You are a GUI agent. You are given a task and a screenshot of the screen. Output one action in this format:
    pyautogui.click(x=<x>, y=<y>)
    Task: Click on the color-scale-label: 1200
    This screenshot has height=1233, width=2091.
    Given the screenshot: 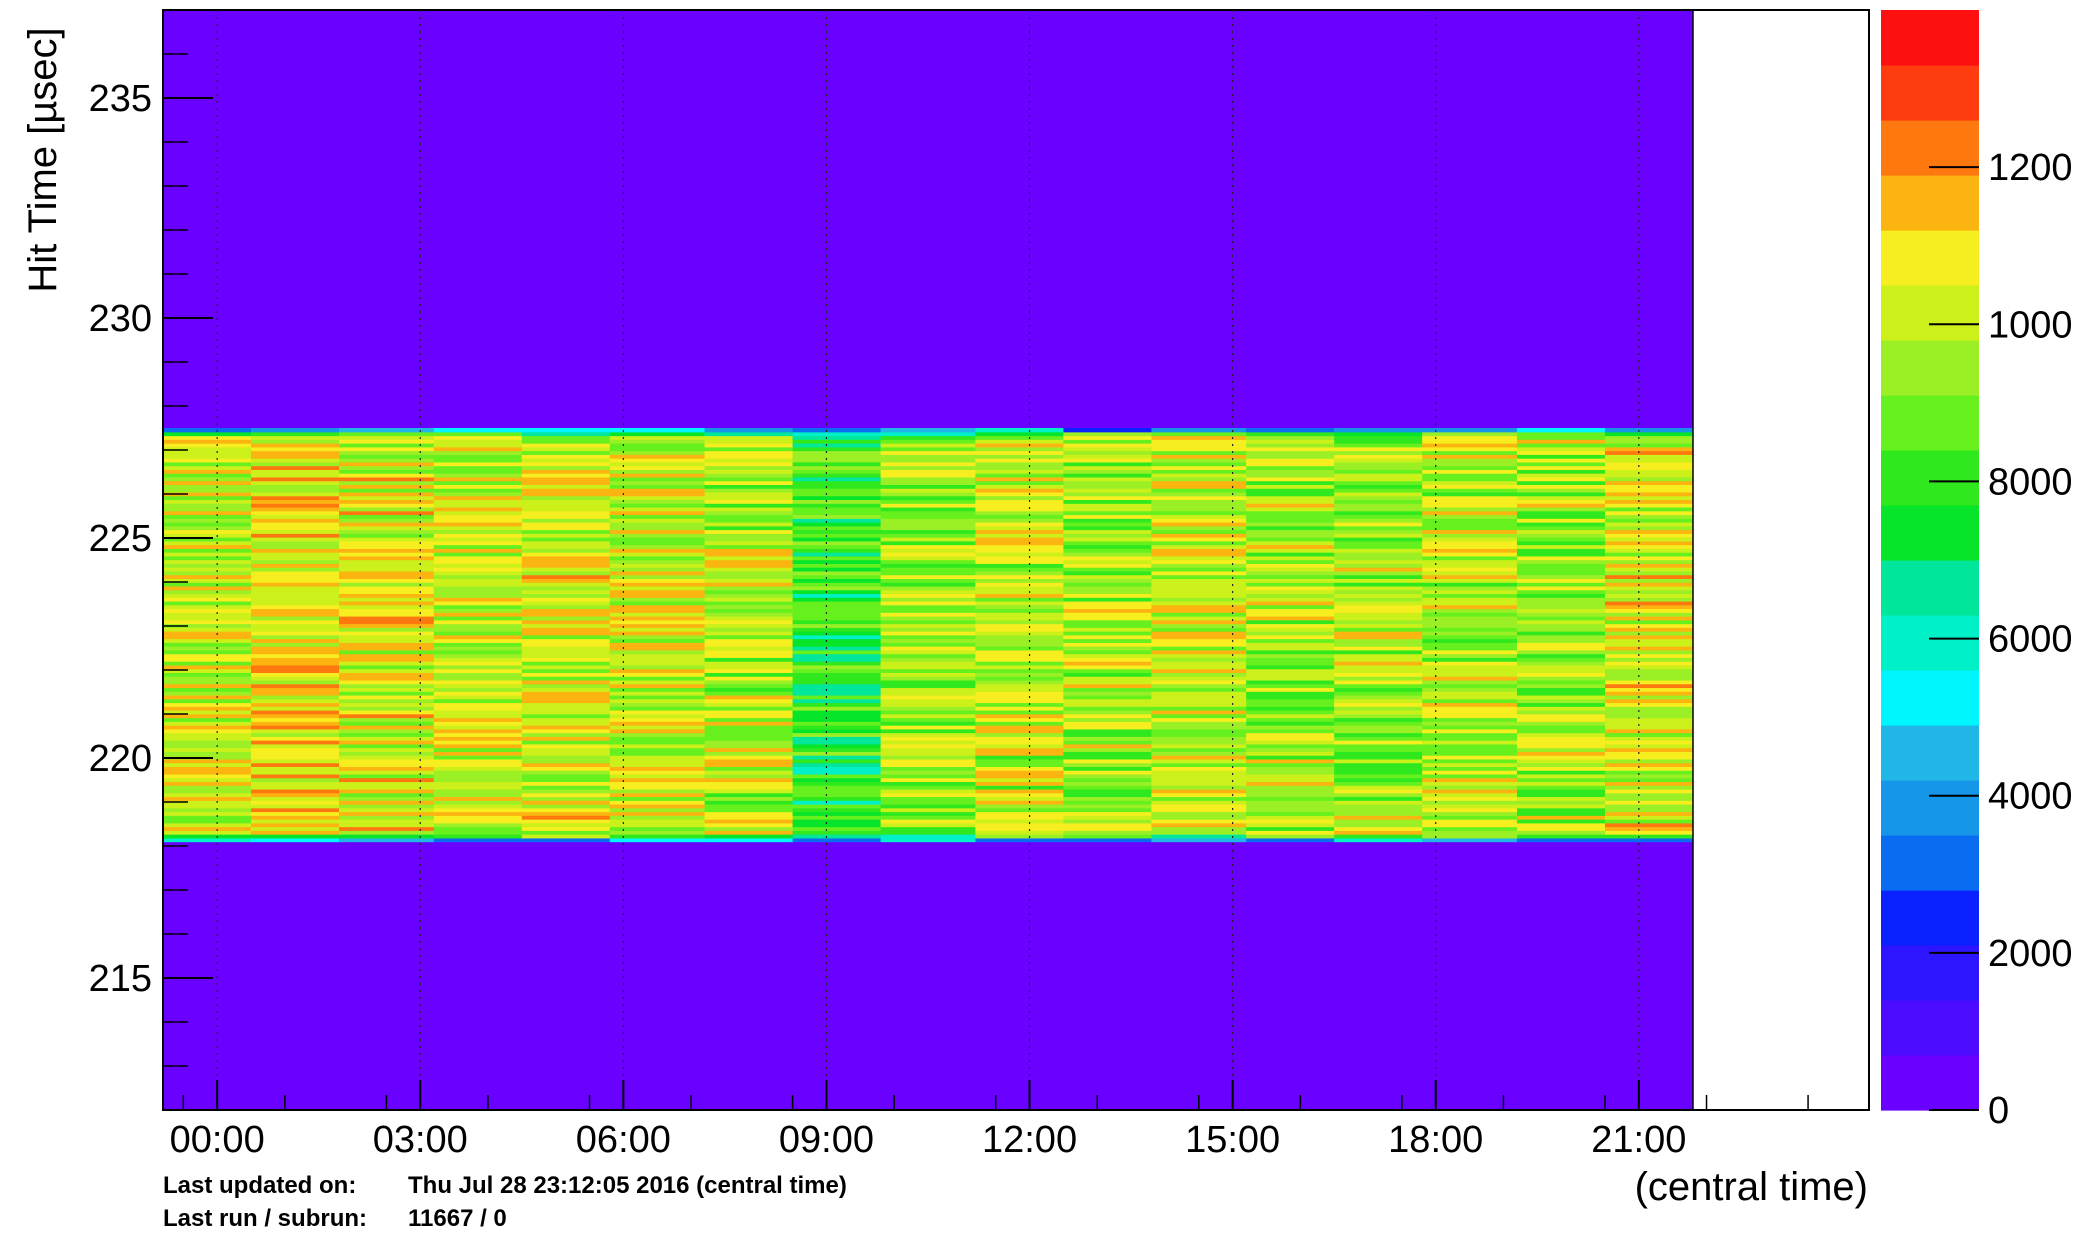 What is the action you would take?
    pyautogui.click(x=2030, y=168)
    